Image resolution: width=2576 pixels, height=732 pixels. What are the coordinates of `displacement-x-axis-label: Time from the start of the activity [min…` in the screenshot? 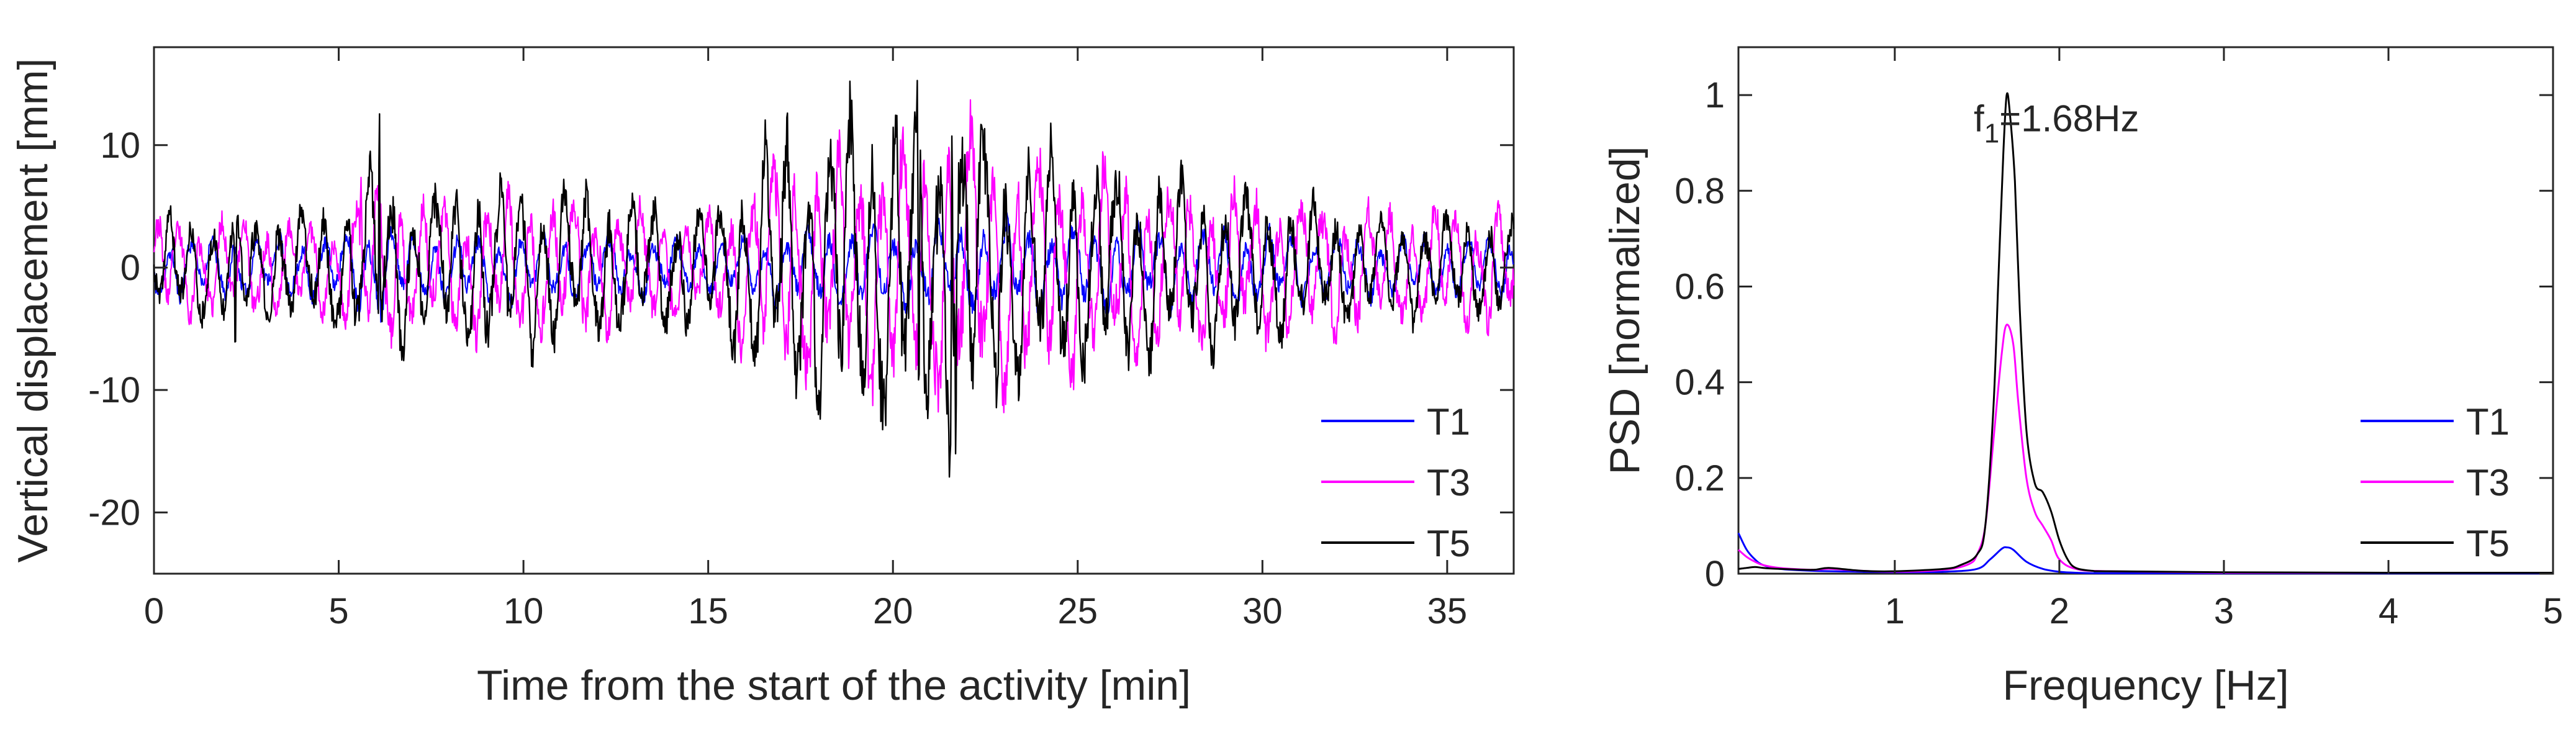 It's located at (834, 685).